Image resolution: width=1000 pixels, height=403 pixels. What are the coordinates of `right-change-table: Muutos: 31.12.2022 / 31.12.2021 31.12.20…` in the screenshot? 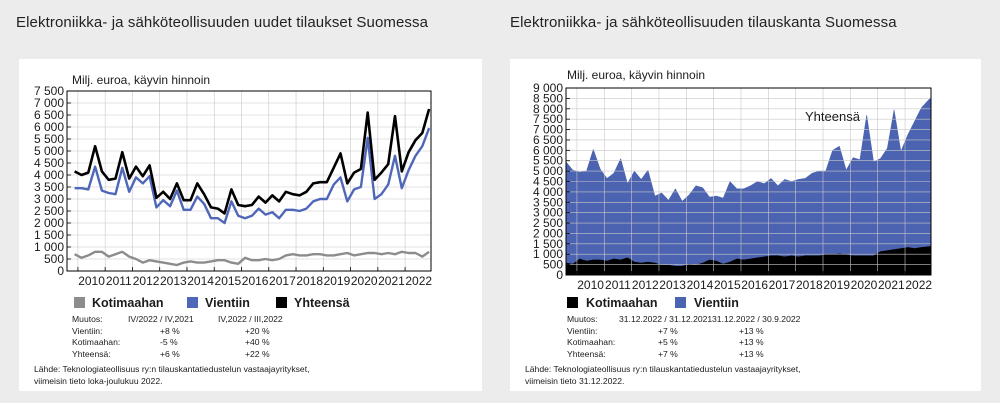 It's located at (717, 337).